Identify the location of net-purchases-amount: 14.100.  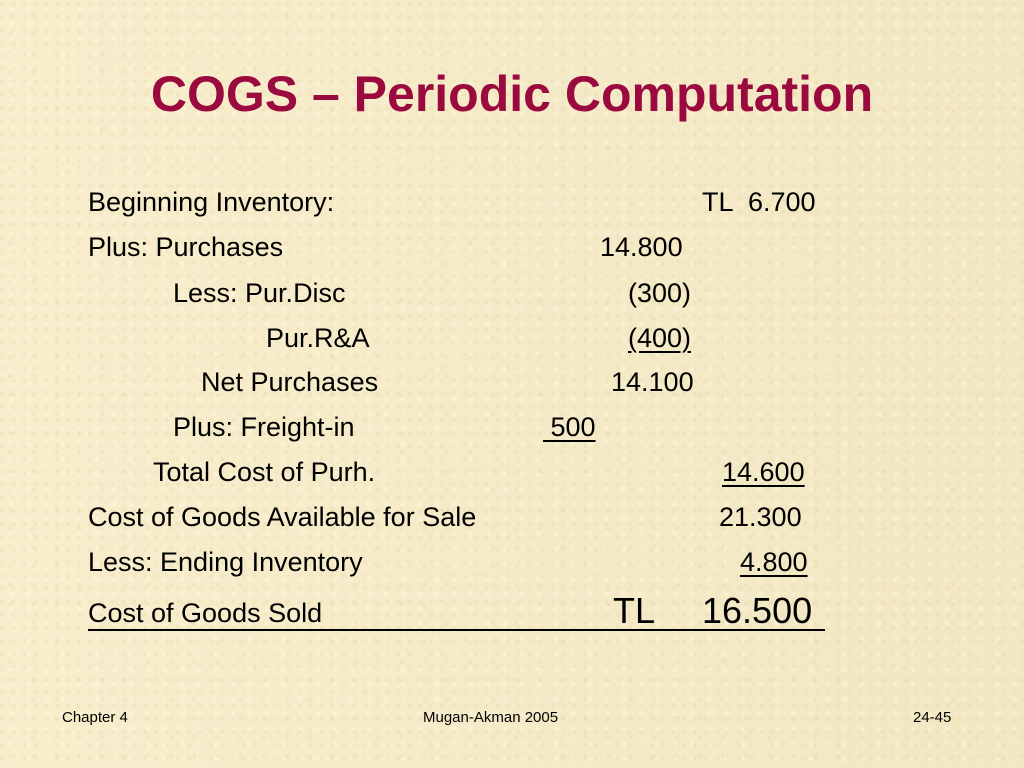
(652, 382).